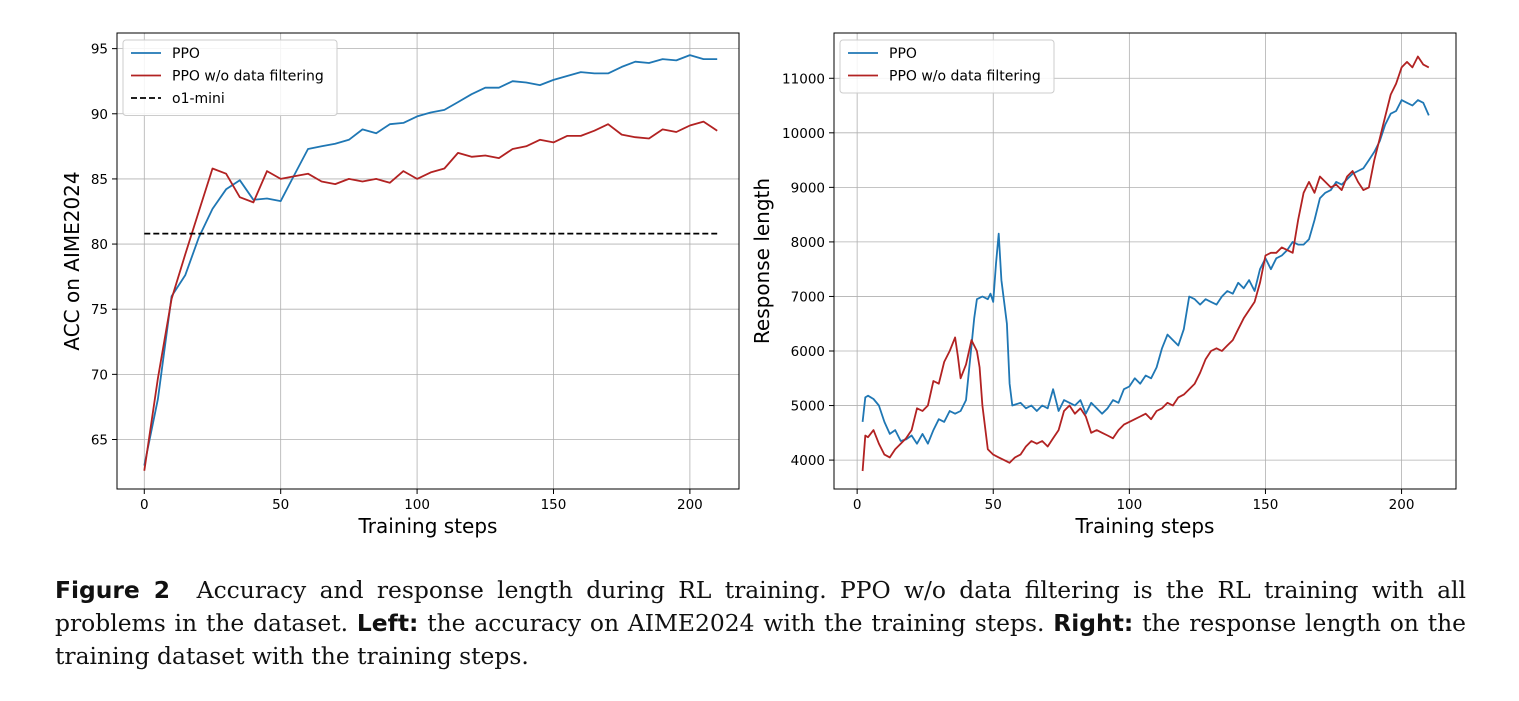  I want to click on right-ytick-label-7000: 7000, so click(808, 297).